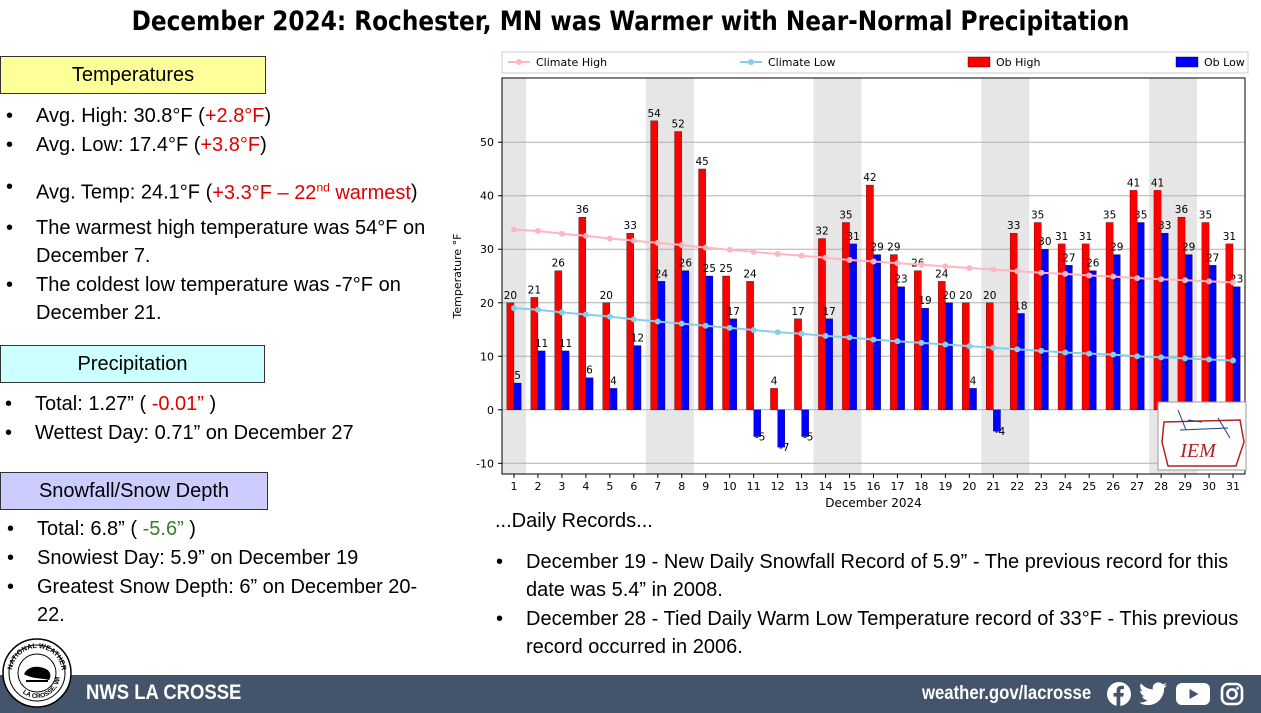 The width and height of the screenshot is (1261, 713). Describe the element at coordinates (701, 162) in the screenshot. I see `ob-high-label: 45` at that location.